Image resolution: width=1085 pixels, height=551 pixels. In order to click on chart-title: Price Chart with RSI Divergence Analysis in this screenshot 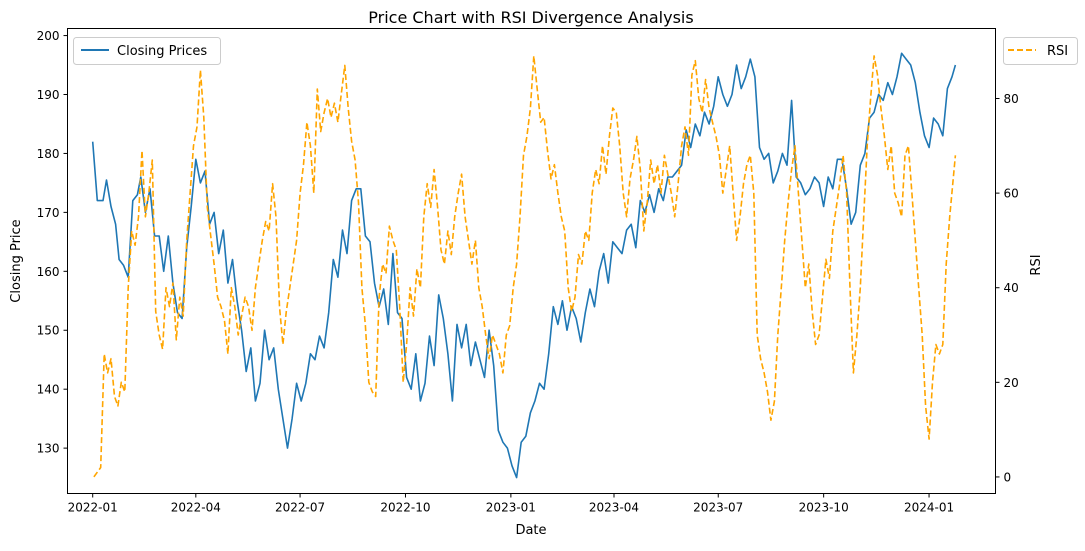, I will do `click(530, 17)`.